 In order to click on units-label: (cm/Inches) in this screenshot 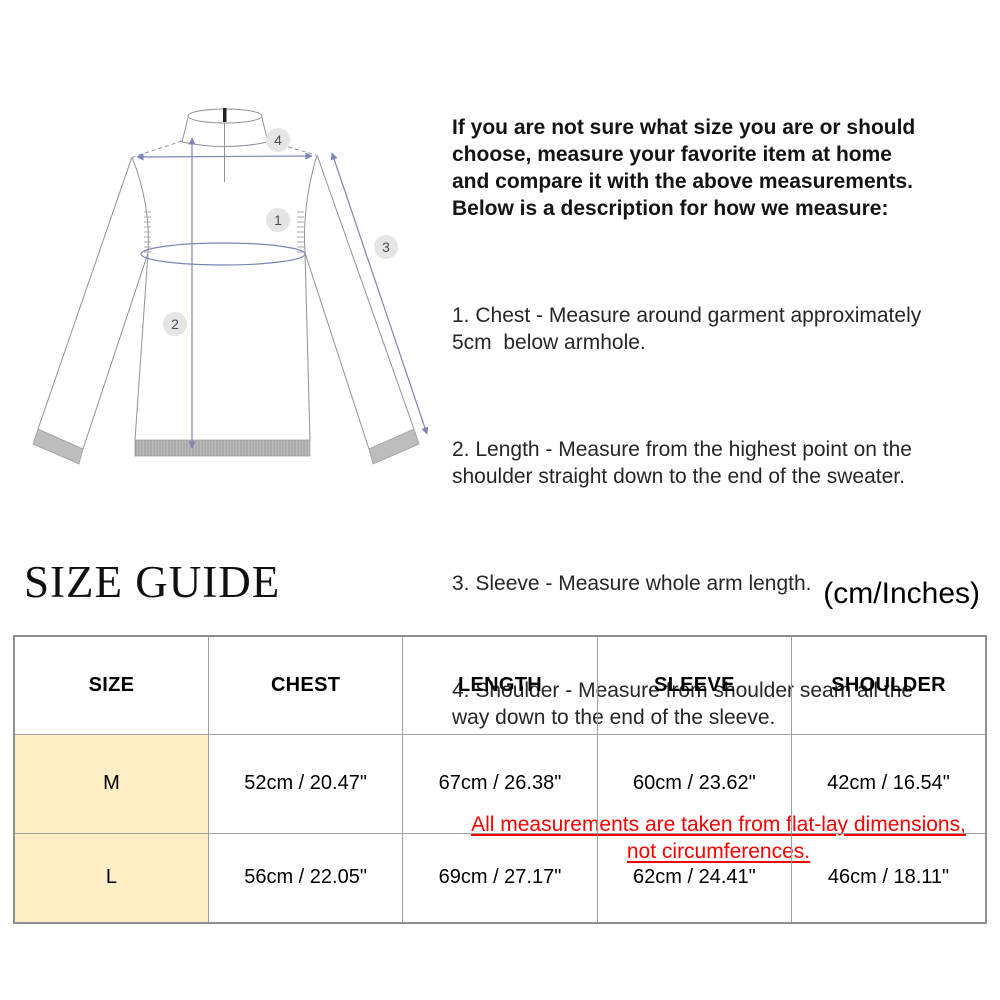, I will do `click(901, 593)`.